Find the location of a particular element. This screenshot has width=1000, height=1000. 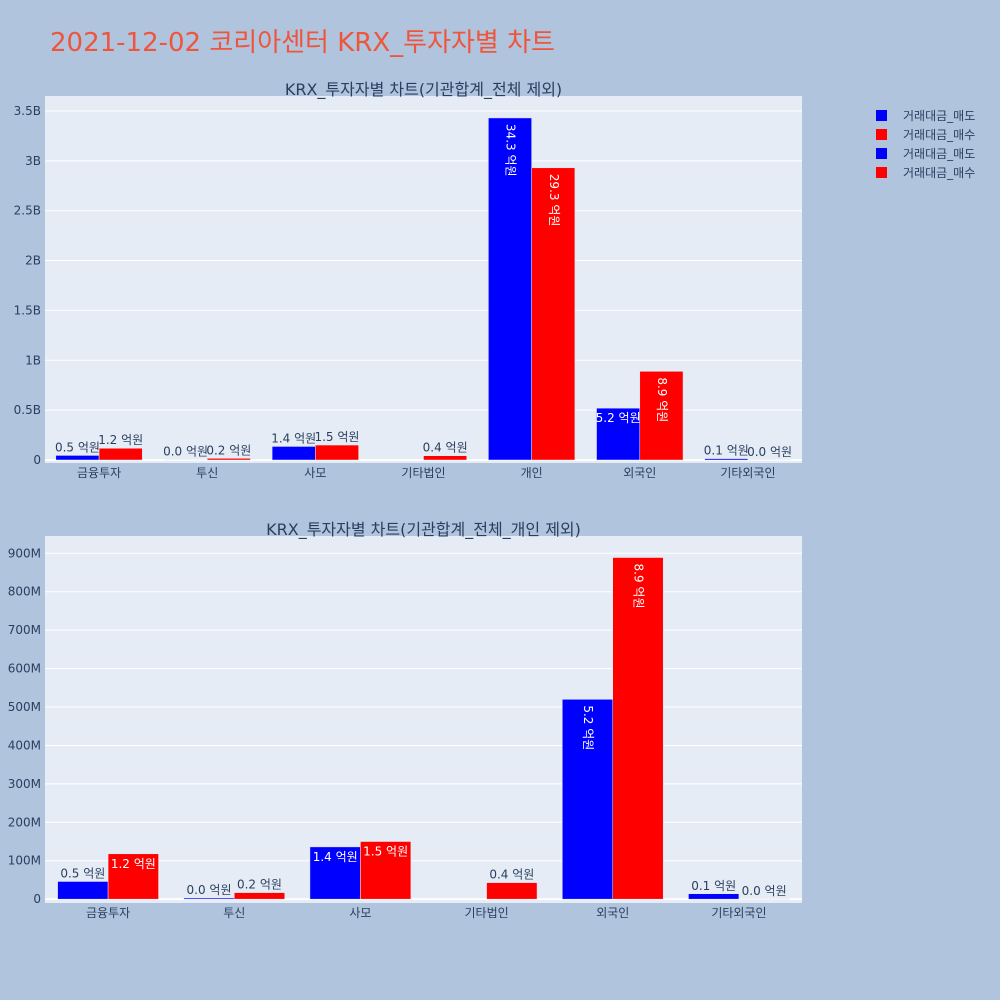

y-tick-label: 100M is located at coordinates (24, 861).